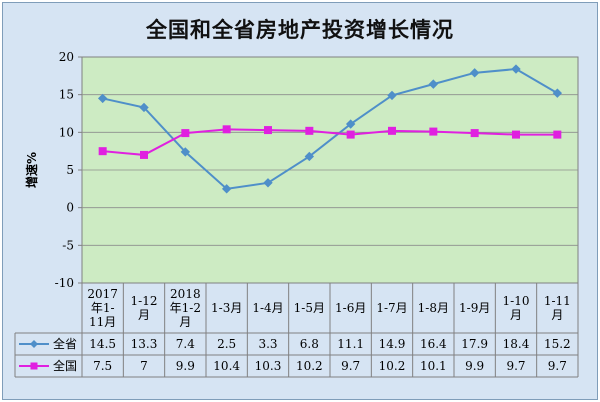 The width and height of the screenshot is (600, 402). What do you see at coordinates (66, 132) in the screenshot?
I see `y-tick-label: 10` at bounding box center [66, 132].